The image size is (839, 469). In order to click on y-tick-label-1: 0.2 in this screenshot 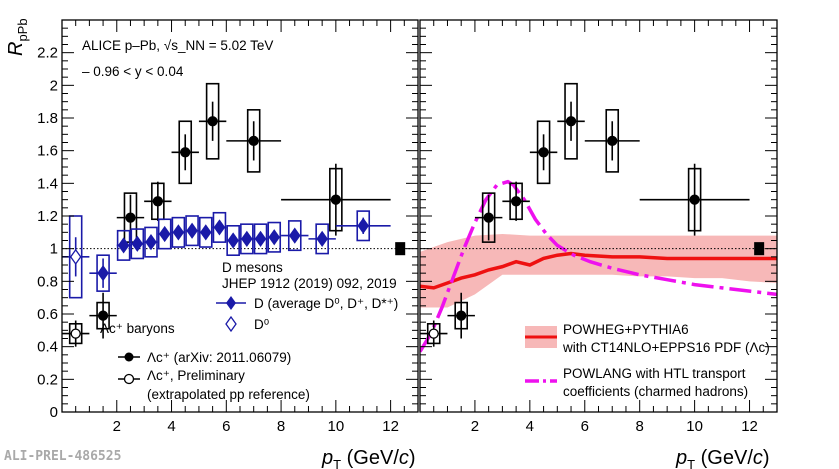, I will do `click(47, 379)`.